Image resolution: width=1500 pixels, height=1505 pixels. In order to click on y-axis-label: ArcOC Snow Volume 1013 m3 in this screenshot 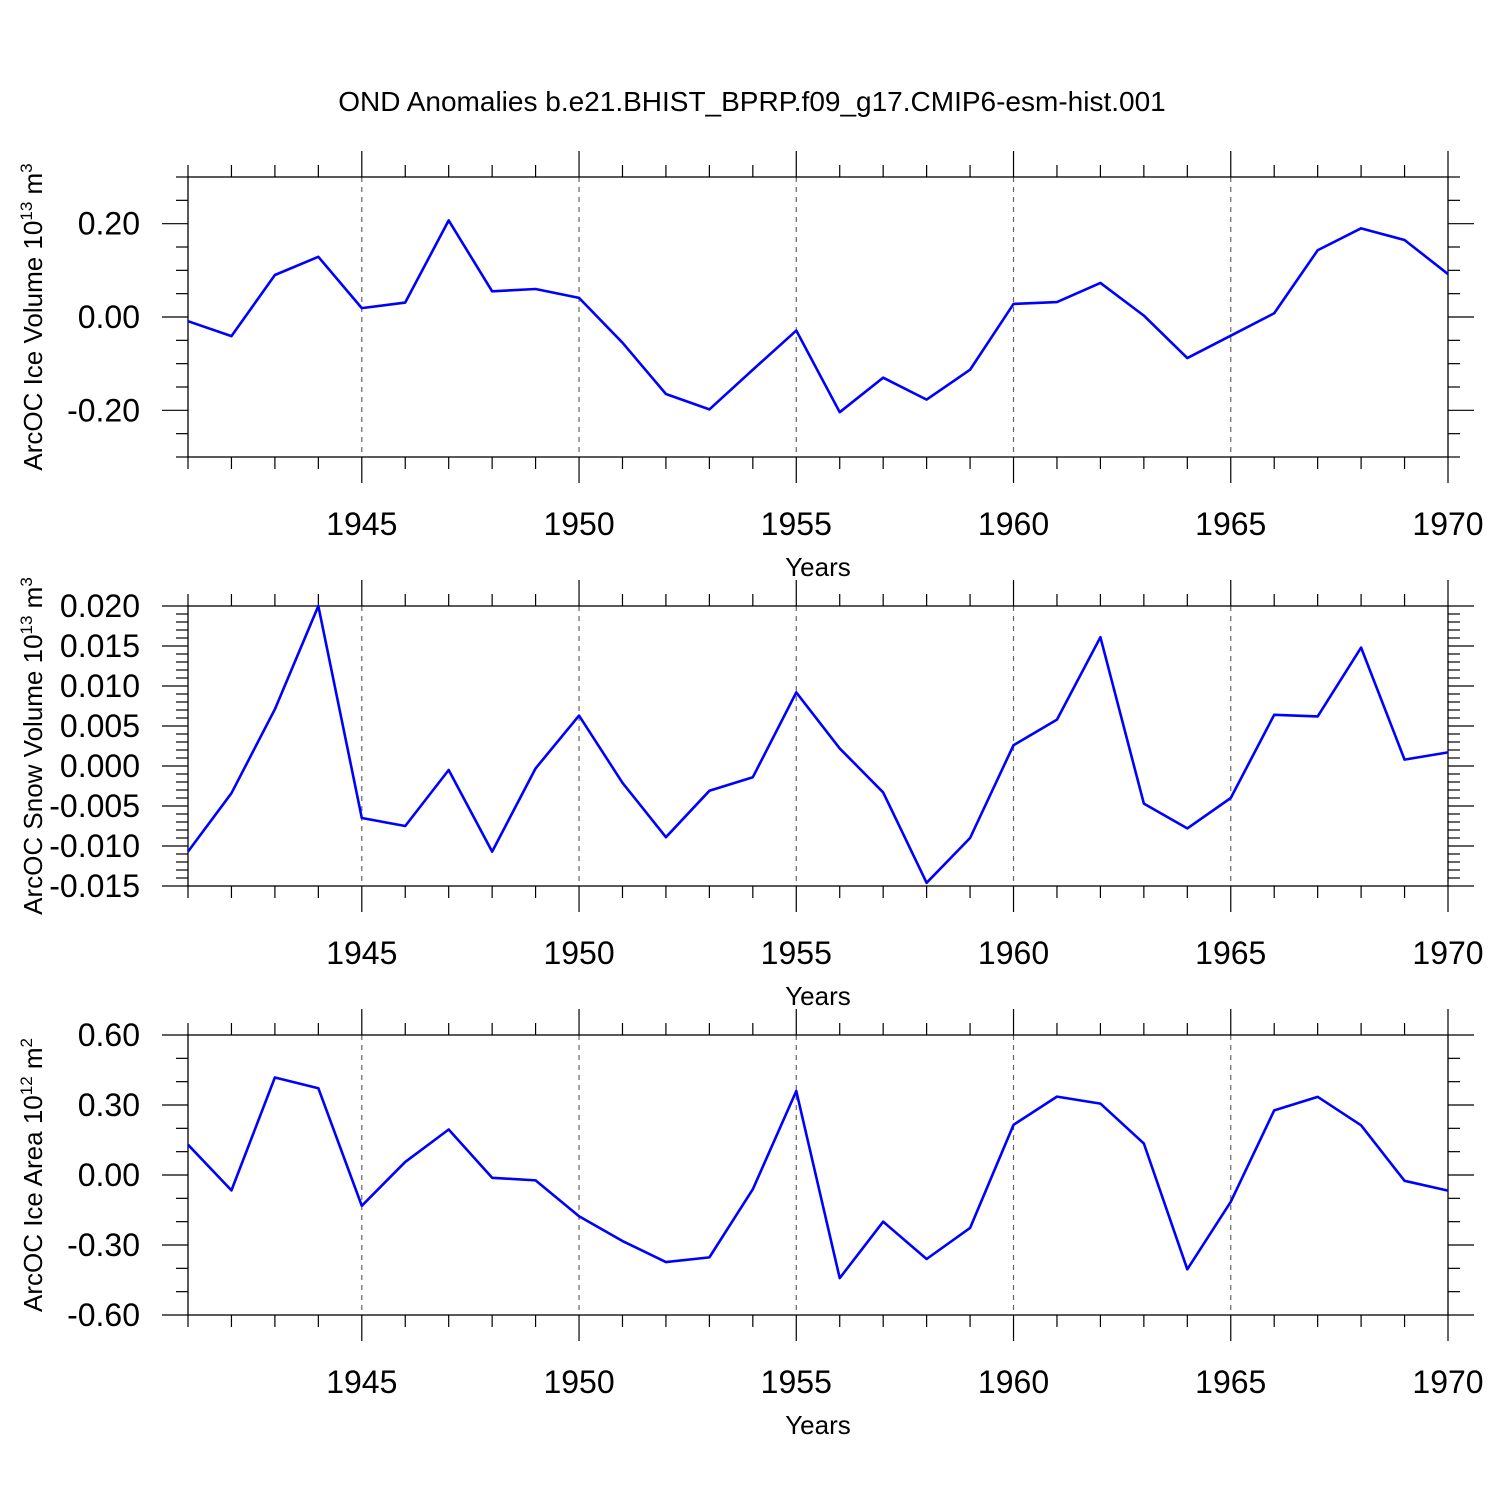, I will do `click(32, 746)`.